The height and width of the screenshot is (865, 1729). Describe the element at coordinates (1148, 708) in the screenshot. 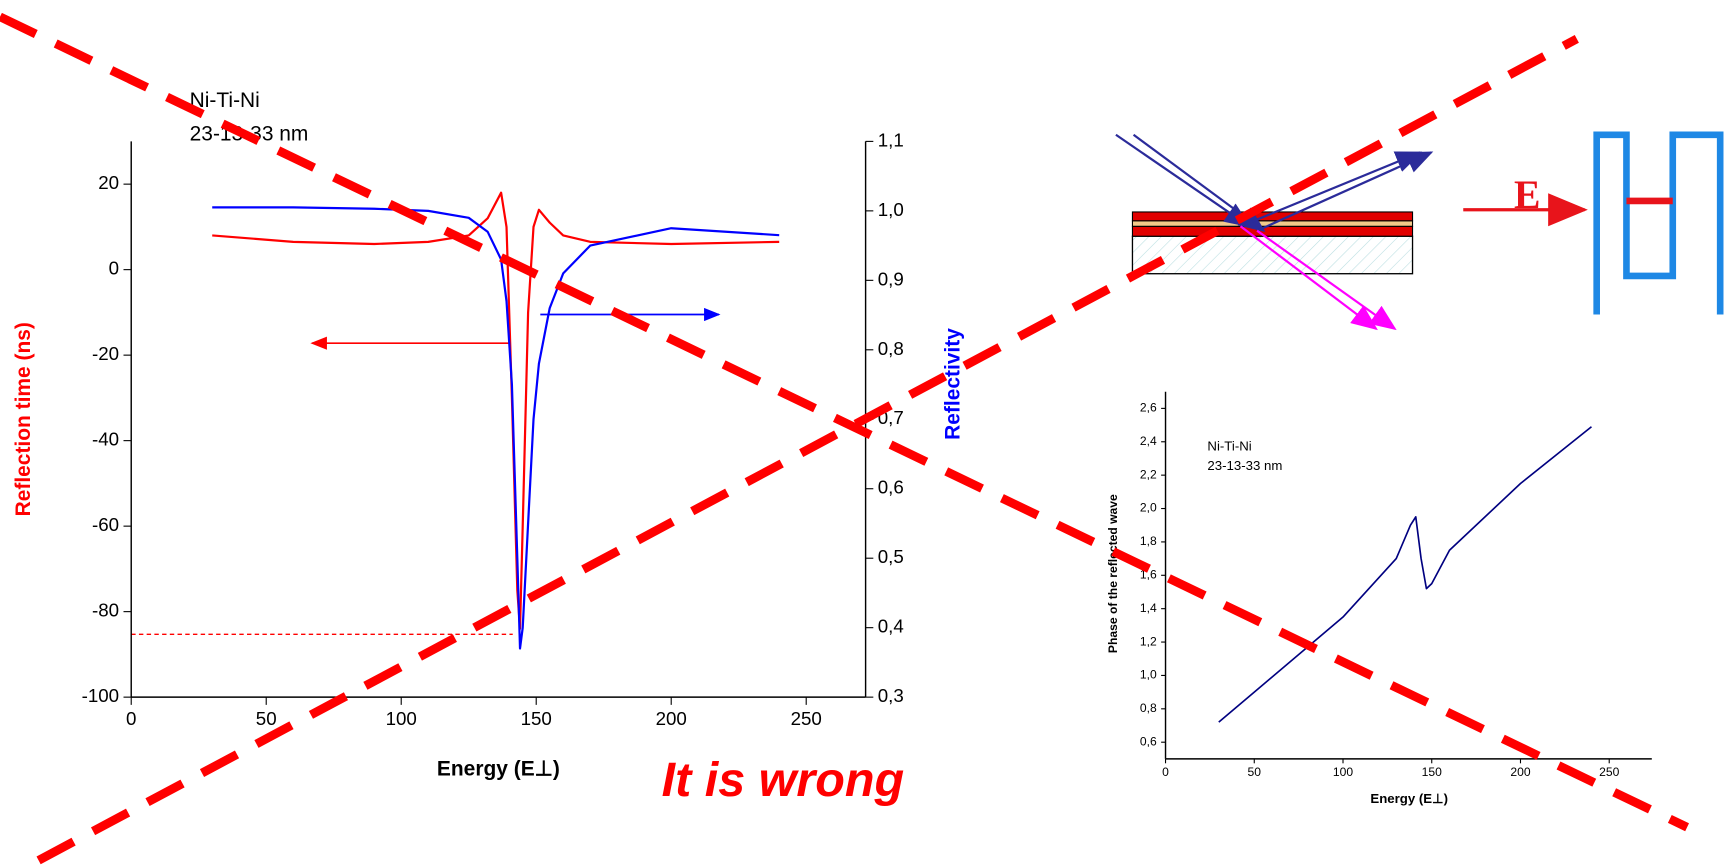

I see `y-tick-label: 0,8` at that location.